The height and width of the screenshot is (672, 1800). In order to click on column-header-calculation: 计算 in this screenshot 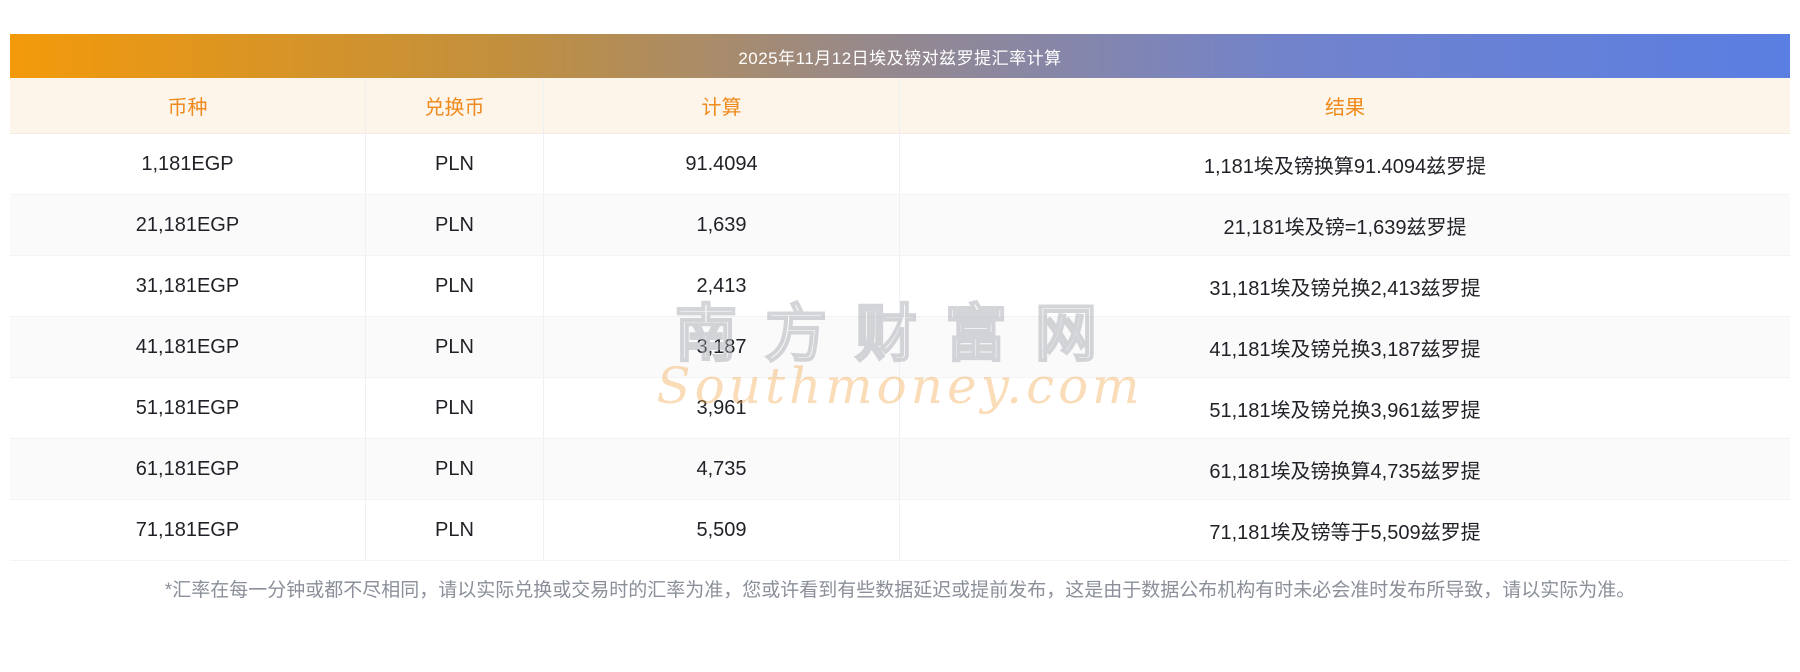, I will do `click(722, 105)`.